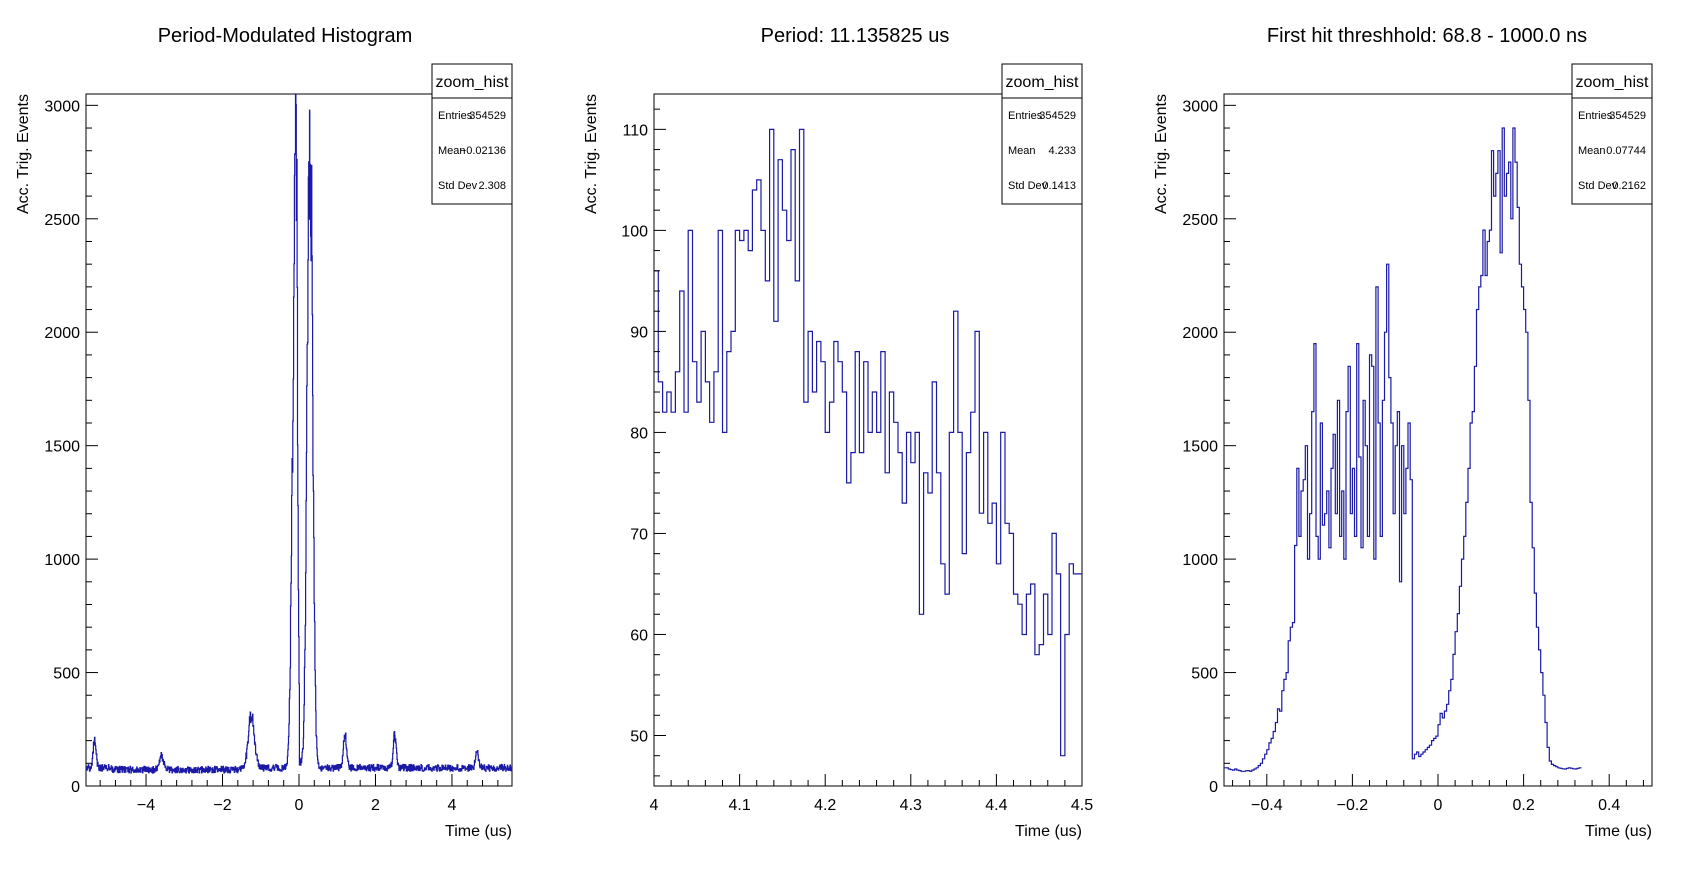 The height and width of the screenshot is (876, 1698). What do you see at coordinates (492, 186) in the screenshot?
I see `stats-value: 2.308` at bounding box center [492, 186].